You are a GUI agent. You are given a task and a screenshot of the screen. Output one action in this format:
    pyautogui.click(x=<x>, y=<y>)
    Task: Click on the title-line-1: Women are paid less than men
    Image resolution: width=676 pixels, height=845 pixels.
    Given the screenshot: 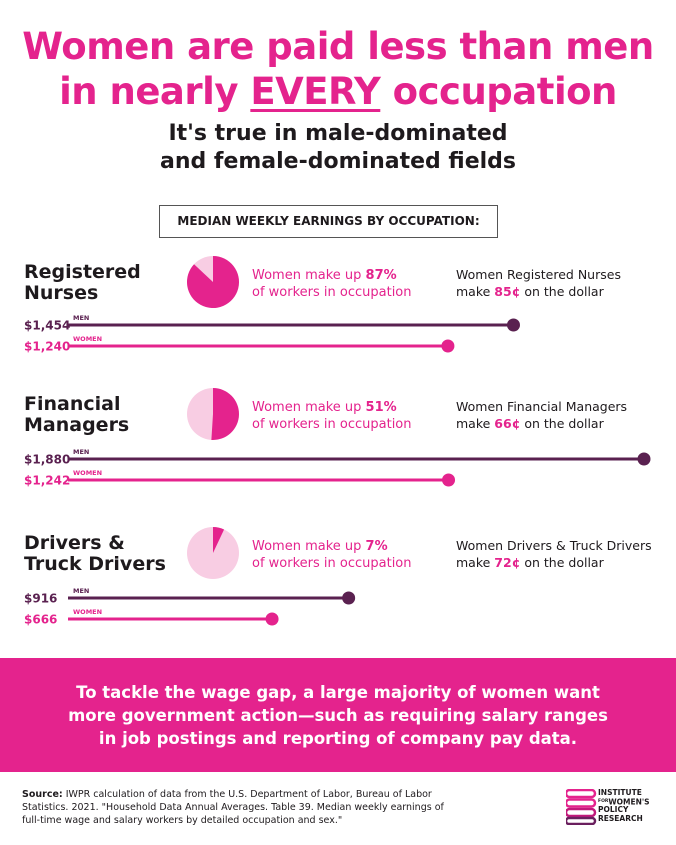 What is the action you would take?
    pyautogui.click(x=338, y=46)
    